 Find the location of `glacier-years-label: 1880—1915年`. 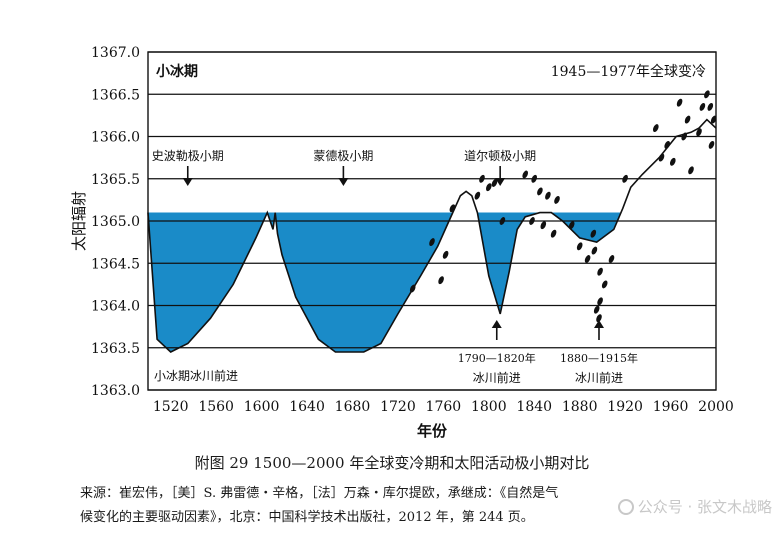

glacier-years-label: 1880—1915年 is located at coordinates (599, 358).